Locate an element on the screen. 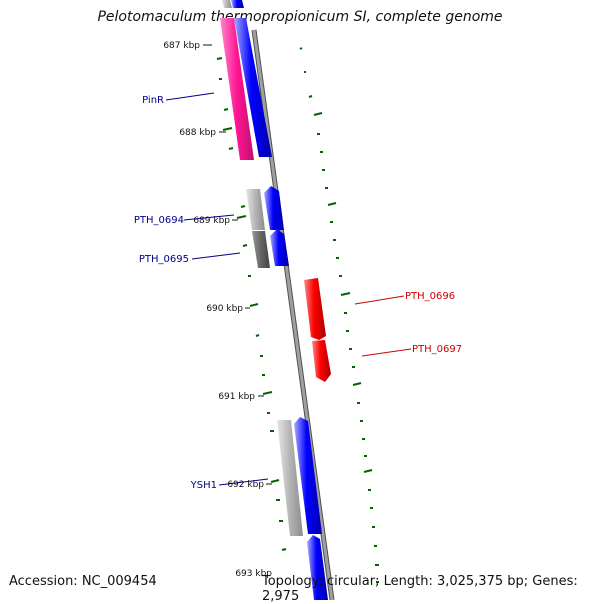 This screenshot has width=600, height=604. tick-label: 691 kbp is located at coordinates (236, 397).